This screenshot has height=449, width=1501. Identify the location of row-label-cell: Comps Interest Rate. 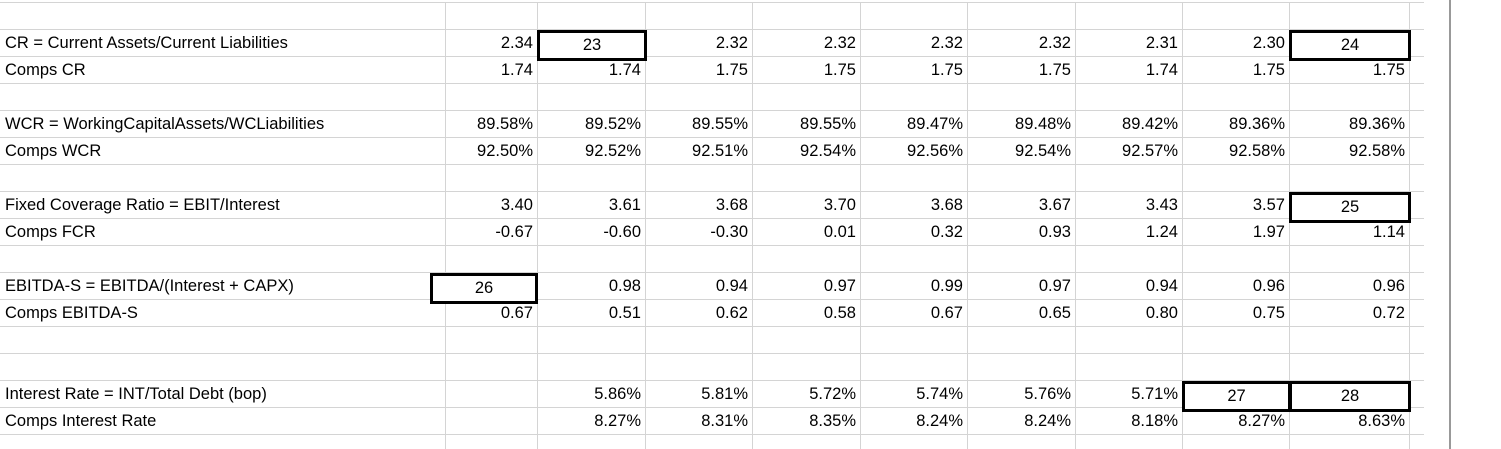
(223, 421).